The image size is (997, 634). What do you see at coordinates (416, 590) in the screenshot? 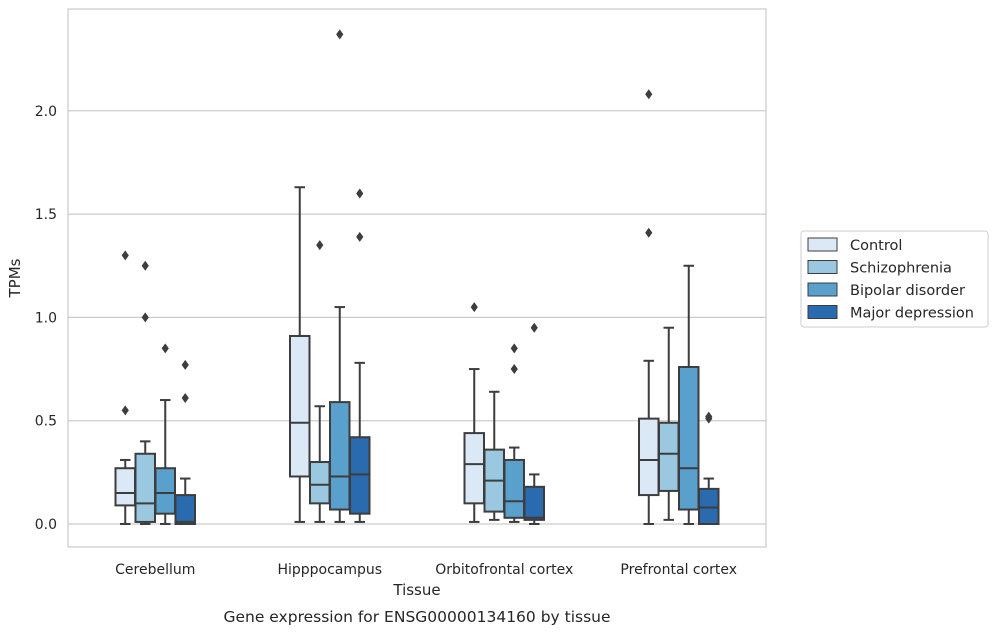
I see `x-axis-label: Tissue` at bounding box center [416, 590].